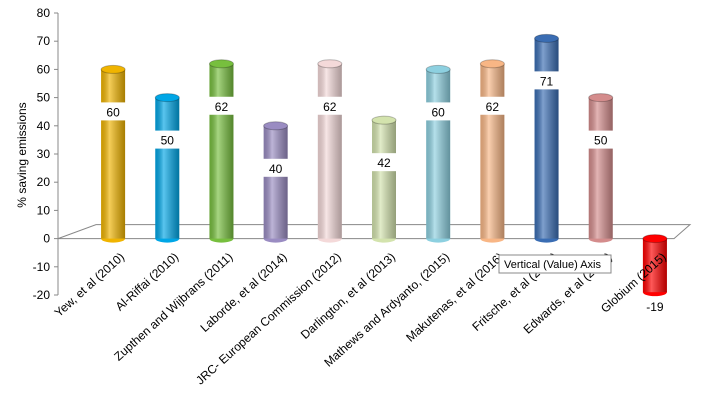 The height and width of the screenshot is (415, 704). Describe the element at coordinates (348, 296) in the screenshot. I see `x-tick-label: Darlington, et al (2013)` at that location.